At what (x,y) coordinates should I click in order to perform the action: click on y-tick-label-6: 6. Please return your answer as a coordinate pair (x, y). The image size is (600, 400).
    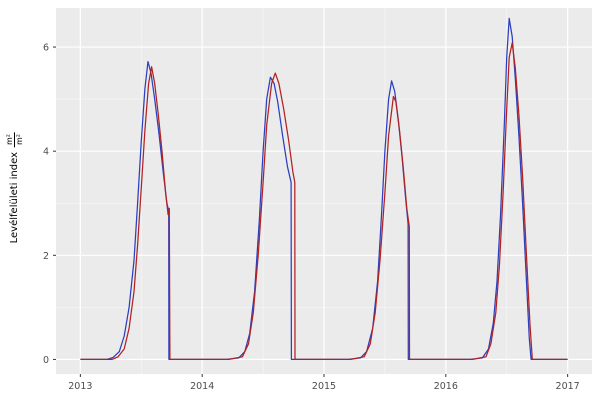
    Looking at the image, I should click on (46, 48).